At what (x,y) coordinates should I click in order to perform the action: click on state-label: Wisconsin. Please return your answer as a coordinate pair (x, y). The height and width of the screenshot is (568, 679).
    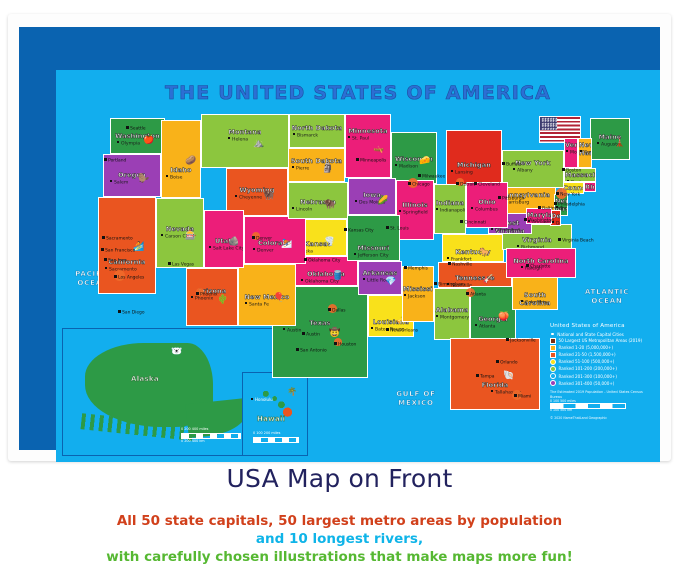
    Looking at the image, I should click on (414, 159).